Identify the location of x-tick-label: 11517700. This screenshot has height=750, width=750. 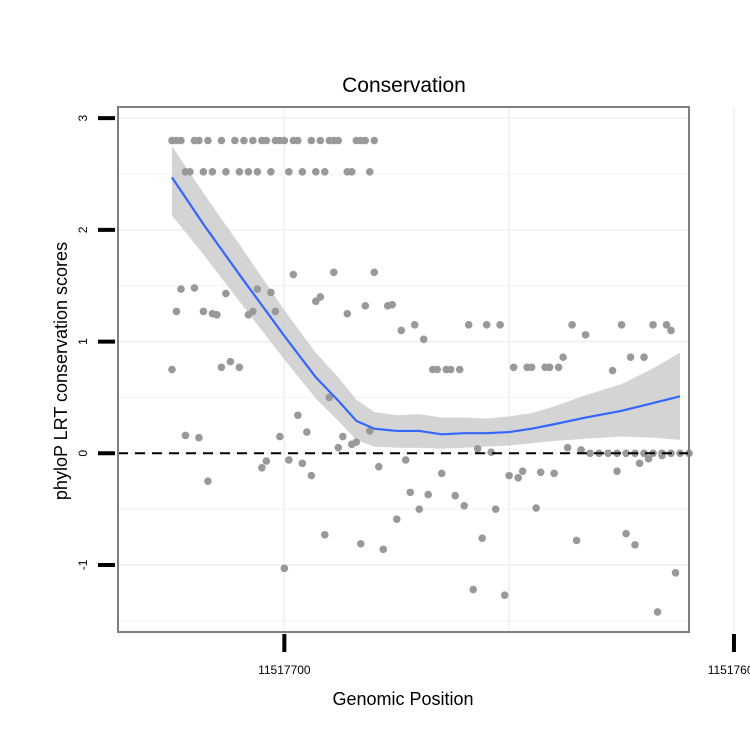
(284, 670).